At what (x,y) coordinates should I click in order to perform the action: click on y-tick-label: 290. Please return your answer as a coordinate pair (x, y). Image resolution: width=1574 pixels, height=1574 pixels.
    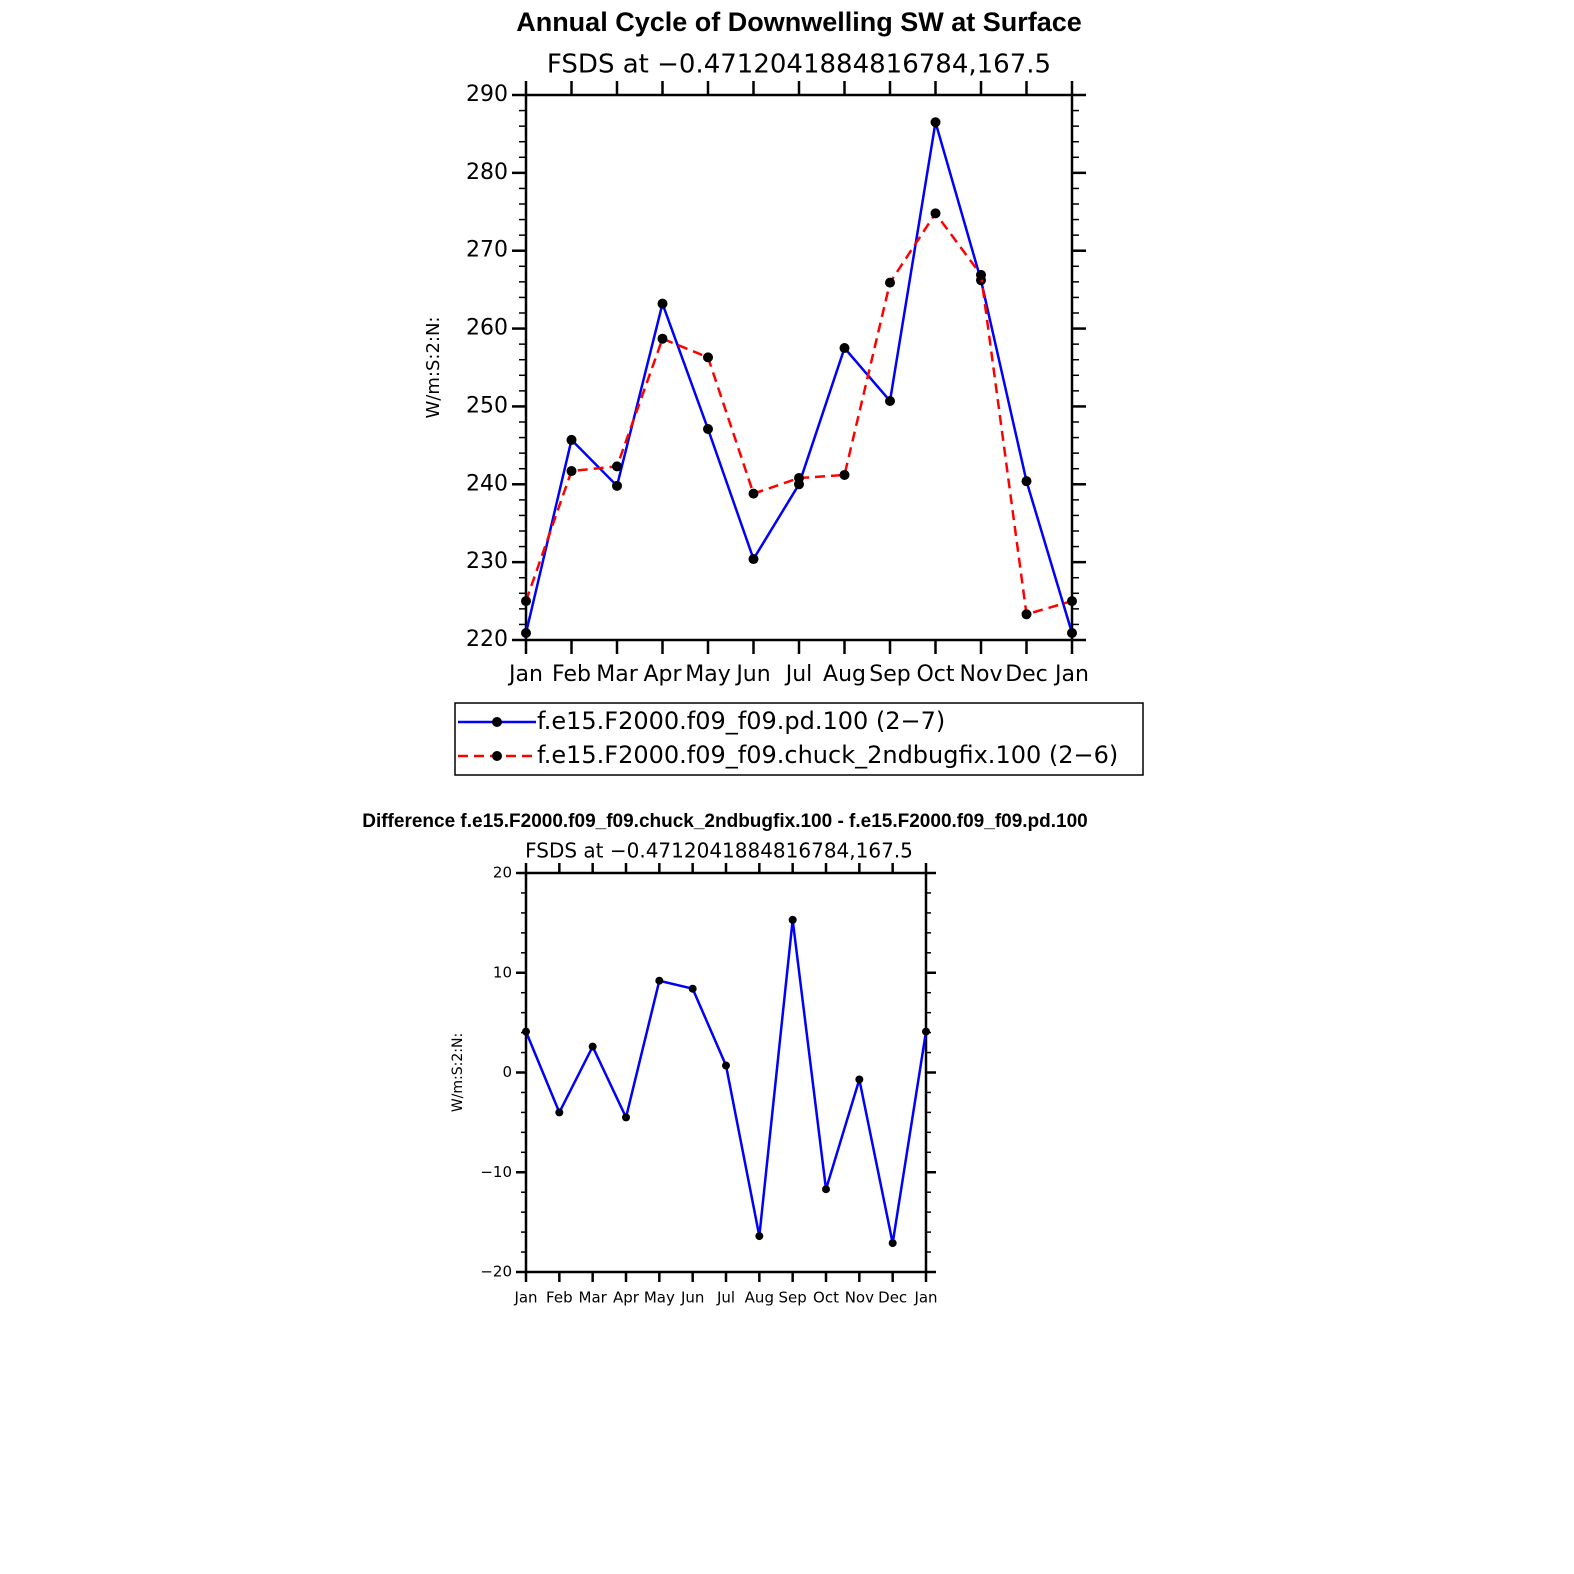
    Looking at the image, I should click on (487, 94).